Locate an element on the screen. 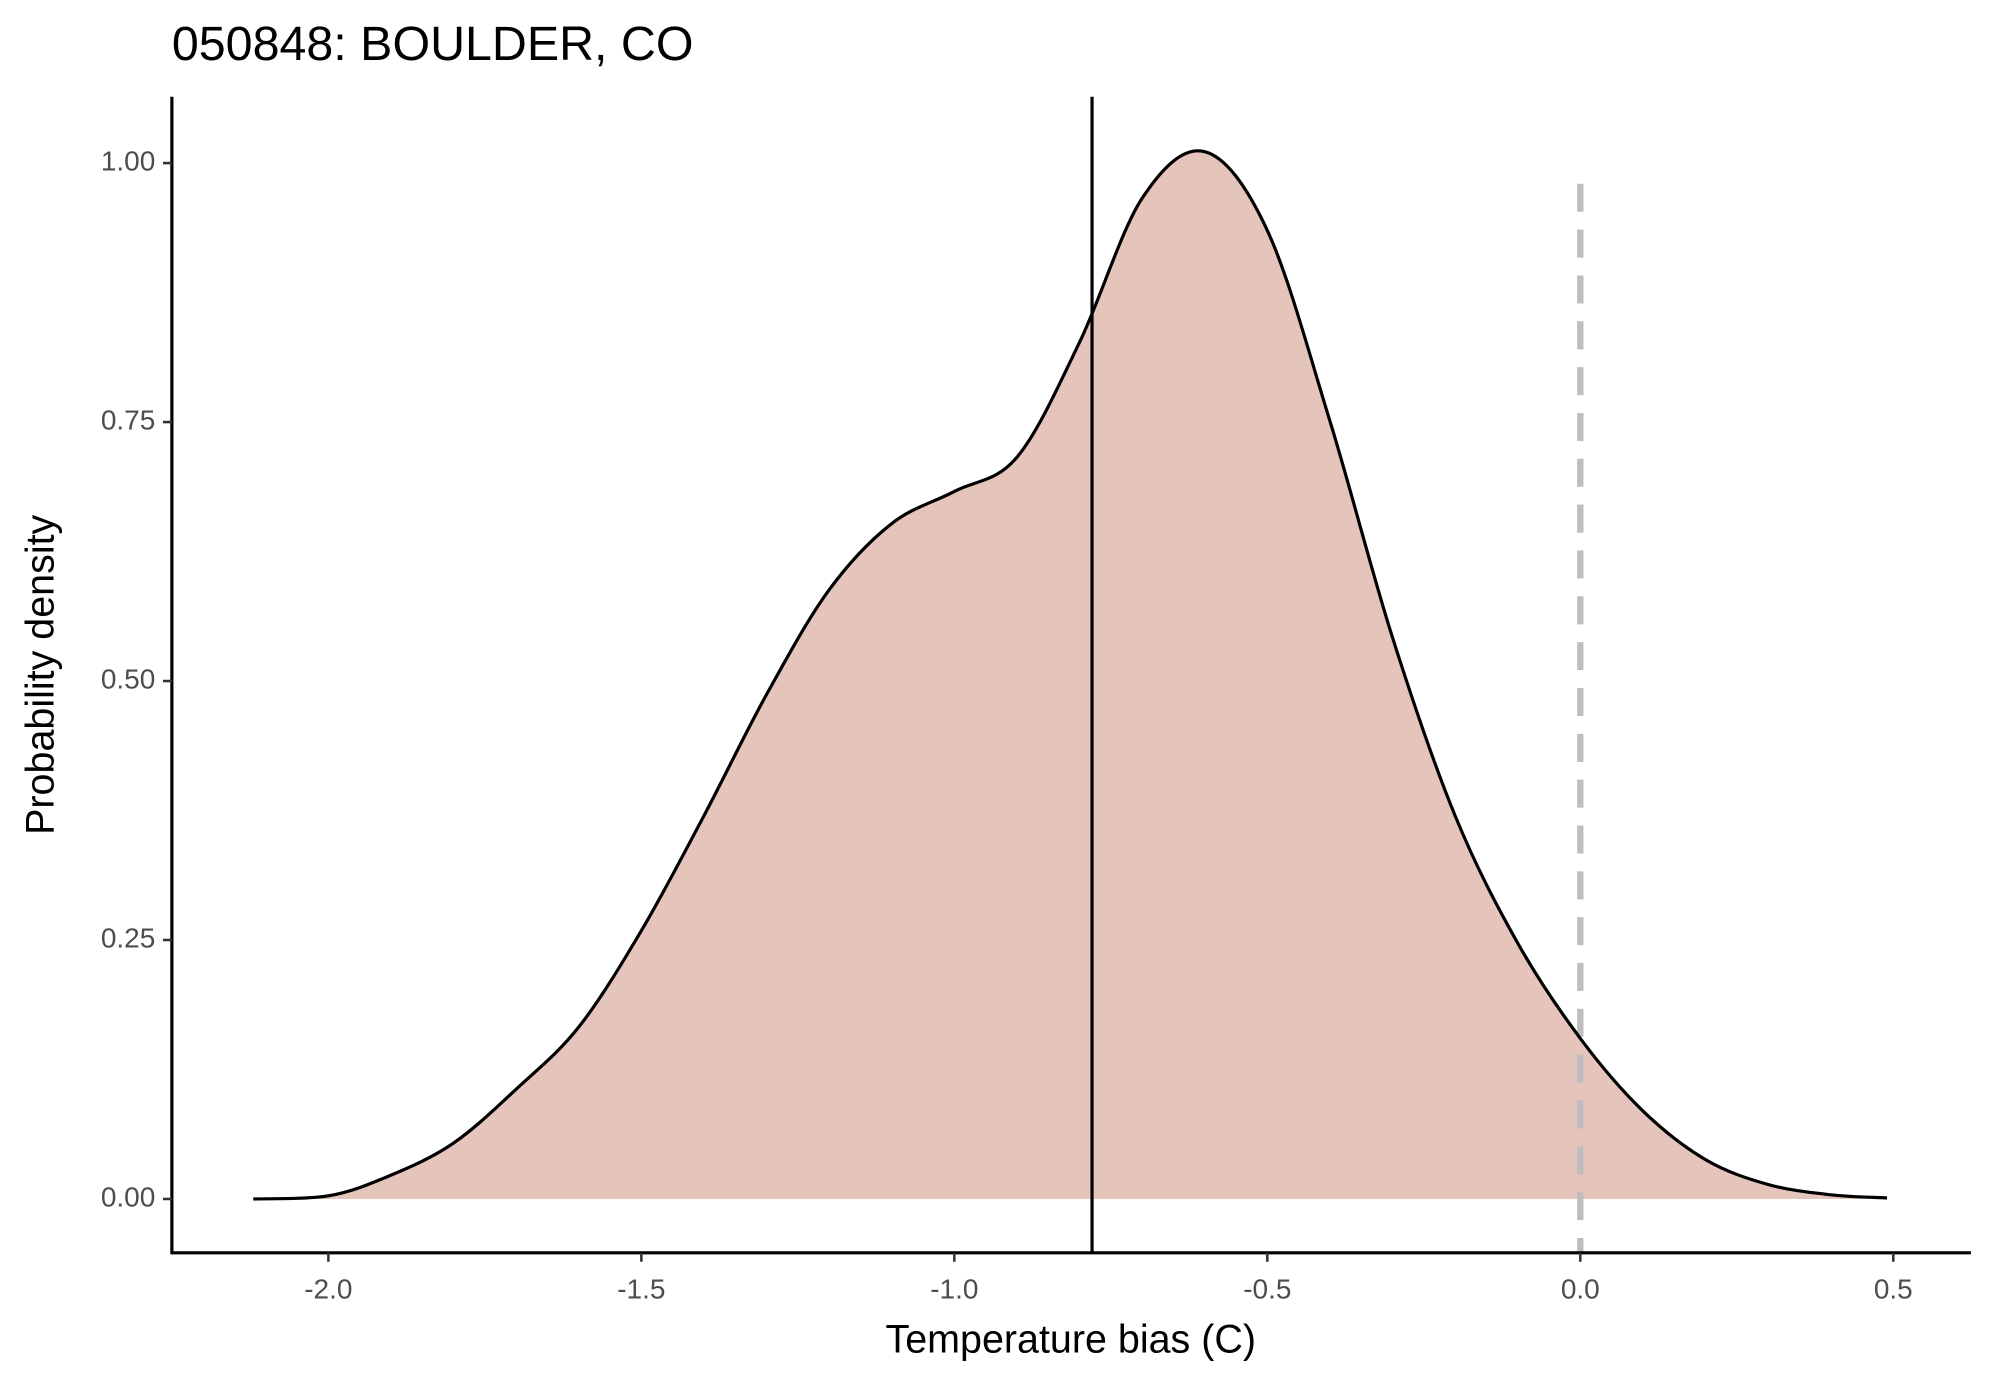 The height and width of the screenshot is (1384, 1990). x-tick-label: 0.5 is located at coordinates (1893, 1288).